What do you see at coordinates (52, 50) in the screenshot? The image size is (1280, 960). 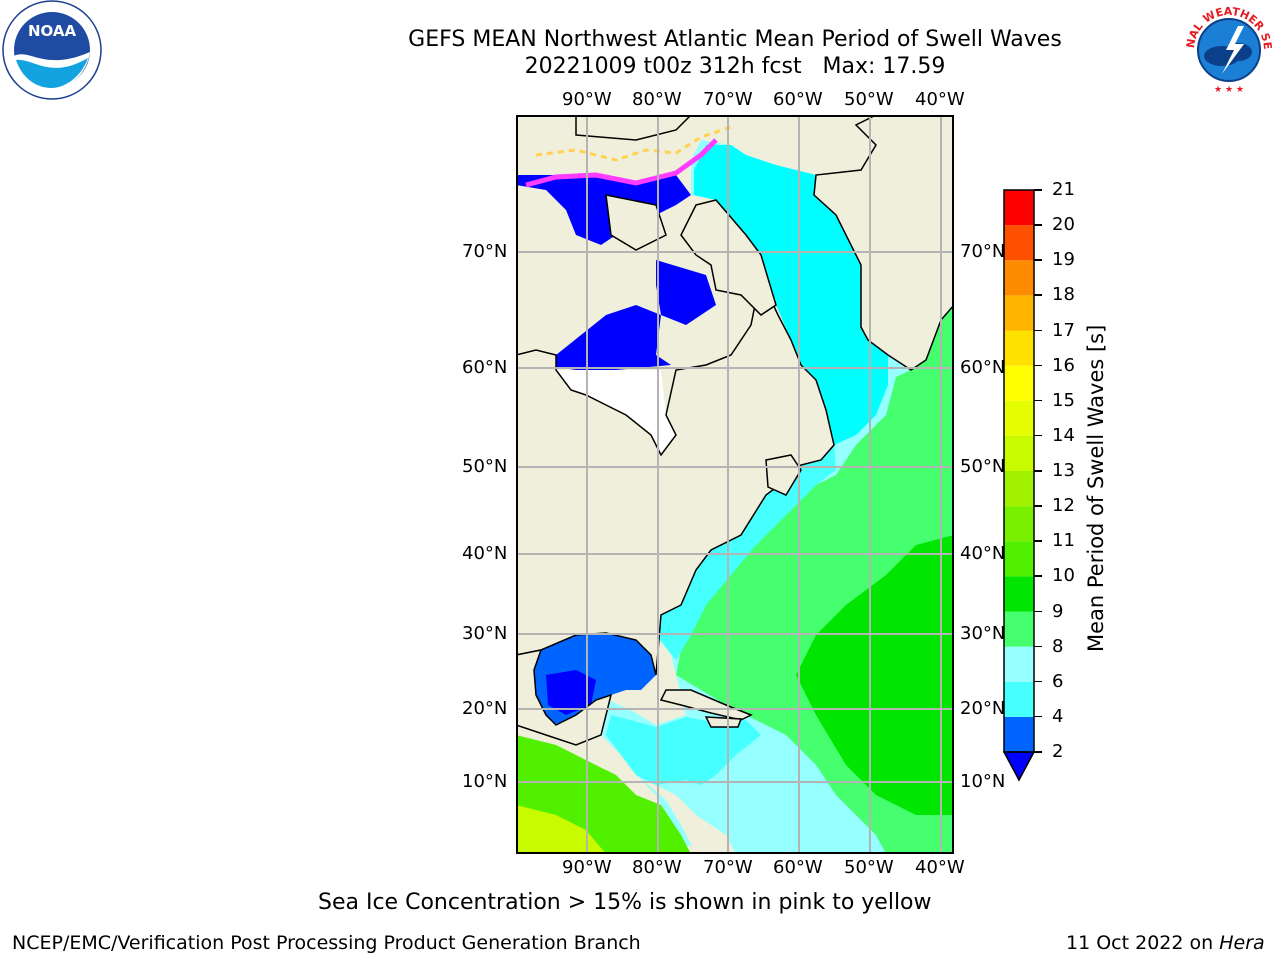 I see `noaa-logo: NOAA` at bounding box center [52, 50].